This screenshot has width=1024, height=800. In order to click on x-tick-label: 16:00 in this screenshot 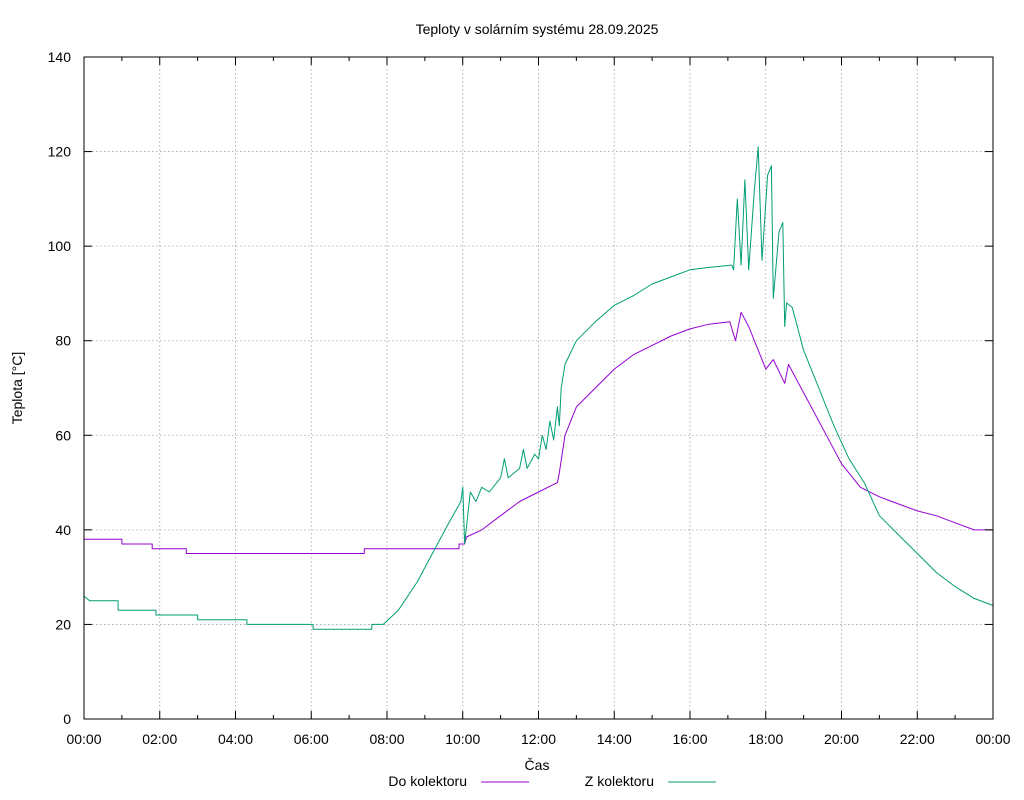, I will do `click(689, 739)`.